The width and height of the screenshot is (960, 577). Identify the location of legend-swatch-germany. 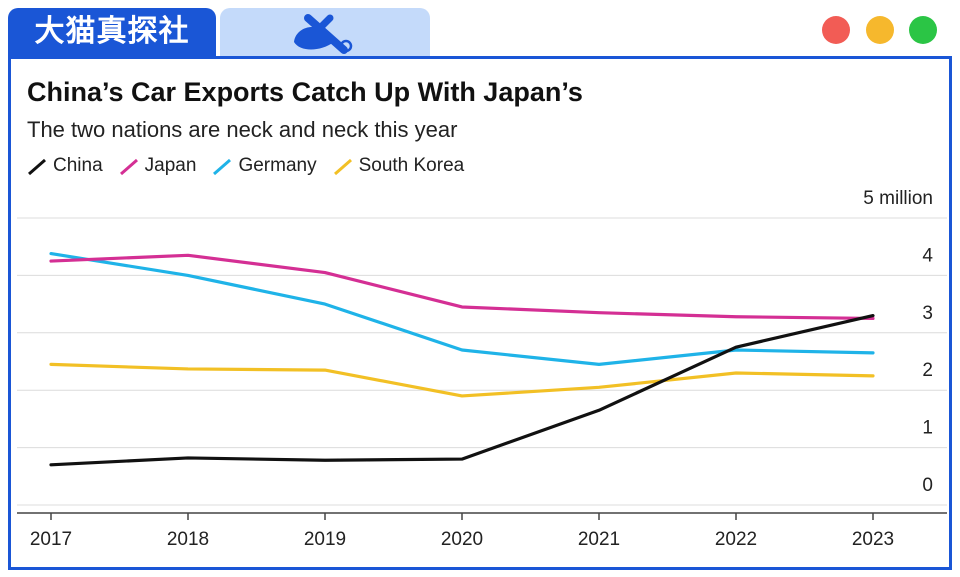
(222, 167).